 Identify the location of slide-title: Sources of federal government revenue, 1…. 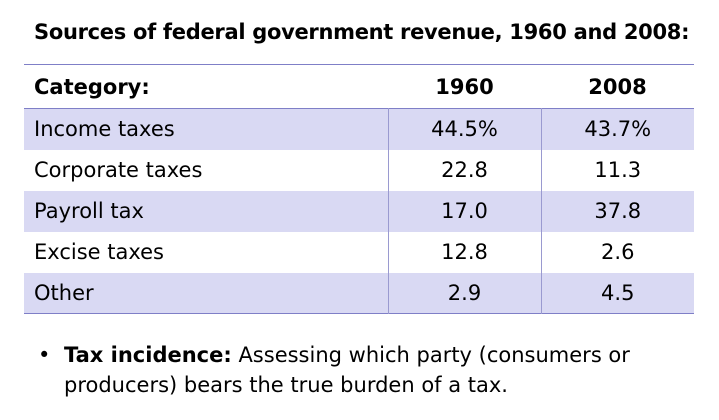
(362, 32).